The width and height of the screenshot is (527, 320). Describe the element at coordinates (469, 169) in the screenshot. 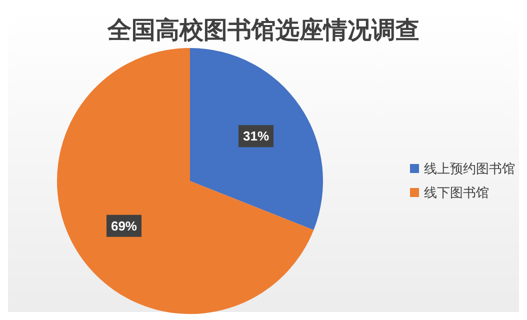

I see `legend-label: 线上预约图书馆` at that location.